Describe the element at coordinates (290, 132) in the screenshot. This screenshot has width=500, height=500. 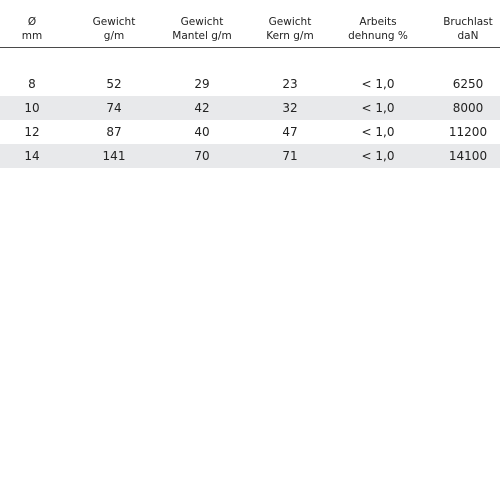
I see `cell-weight-core: 47` at that location.